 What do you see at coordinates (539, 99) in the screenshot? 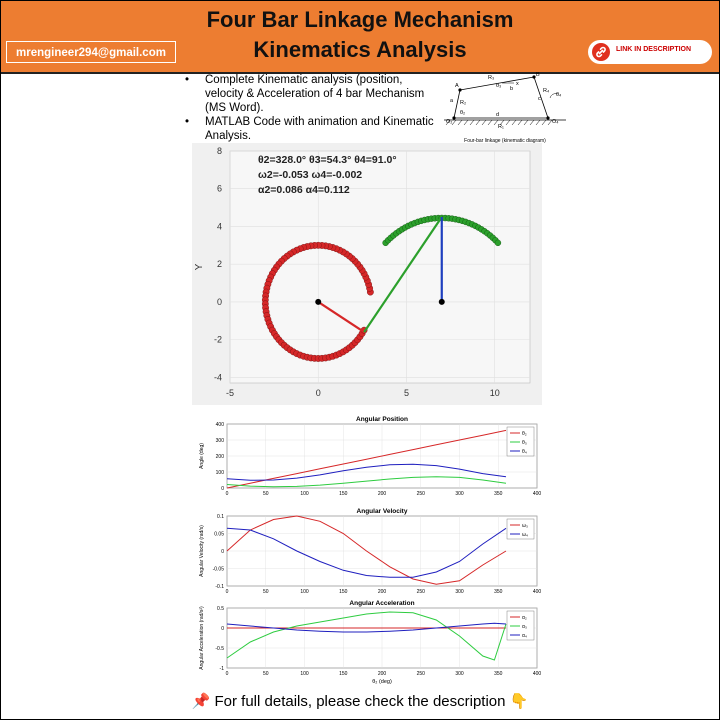
I see `kin-label-c-link: c` at bounding box center [539, 99].